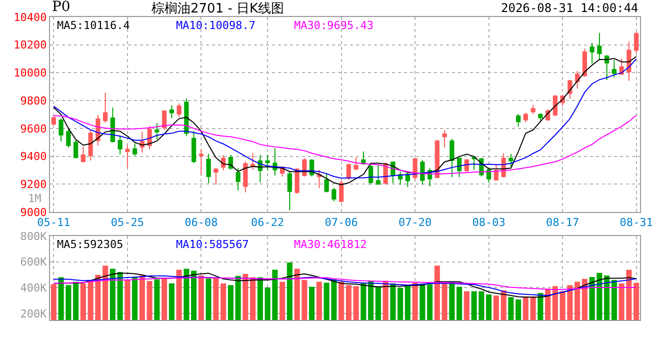 This screenshot has height=360, width=660. What do you see at coordinates (334, 25) in the screenshot?
I see `text: MA30:9695.43` at bounding box center [334, 25].